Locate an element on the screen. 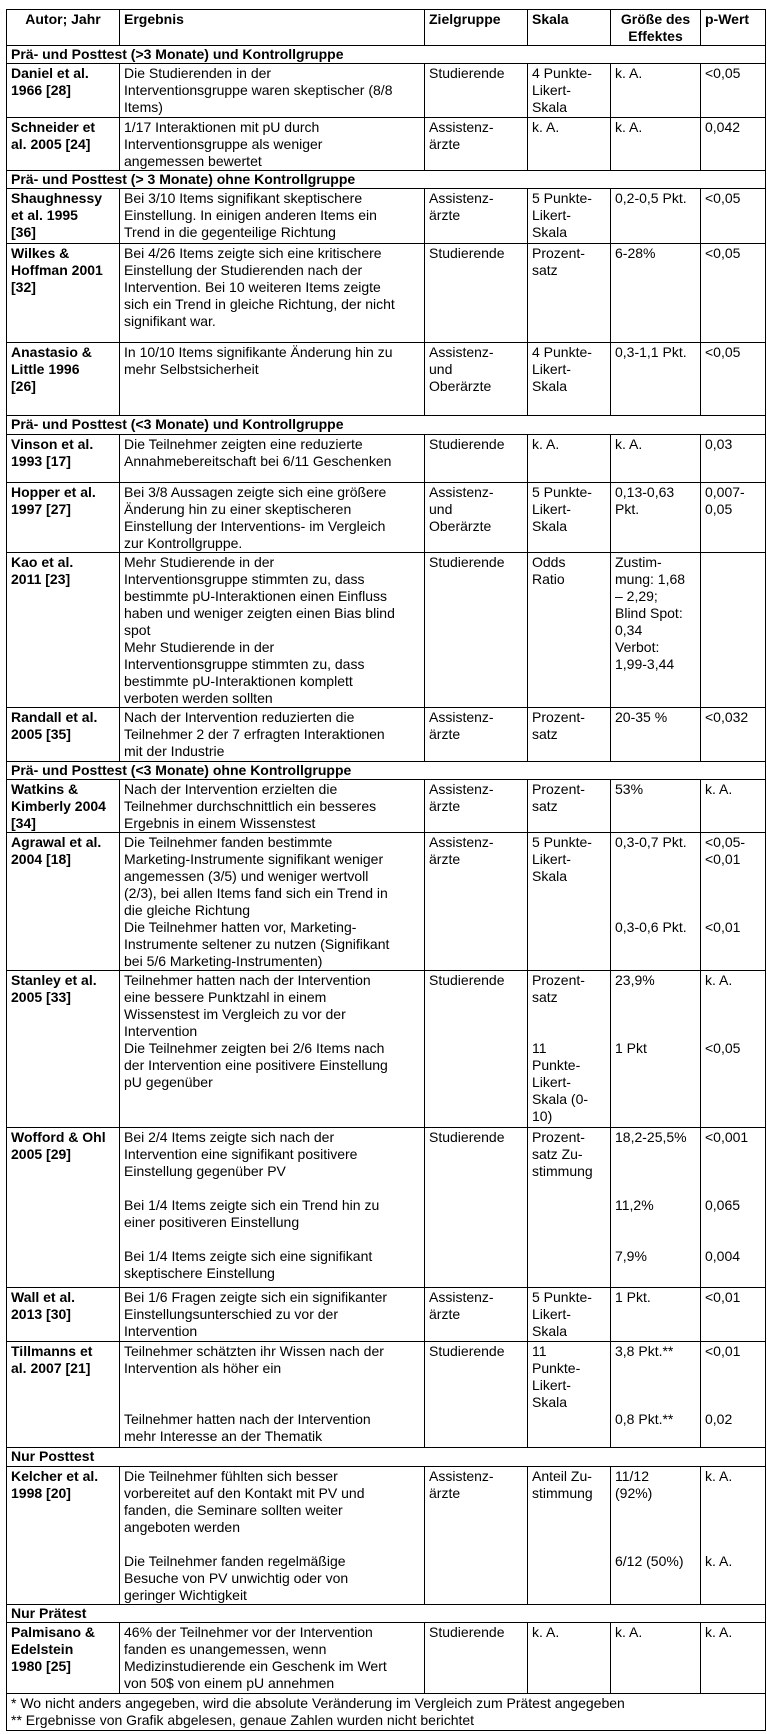 This screenshot has height=1734, width=767. p-value-cell: 0,03 is located at coordinates (733, 458).